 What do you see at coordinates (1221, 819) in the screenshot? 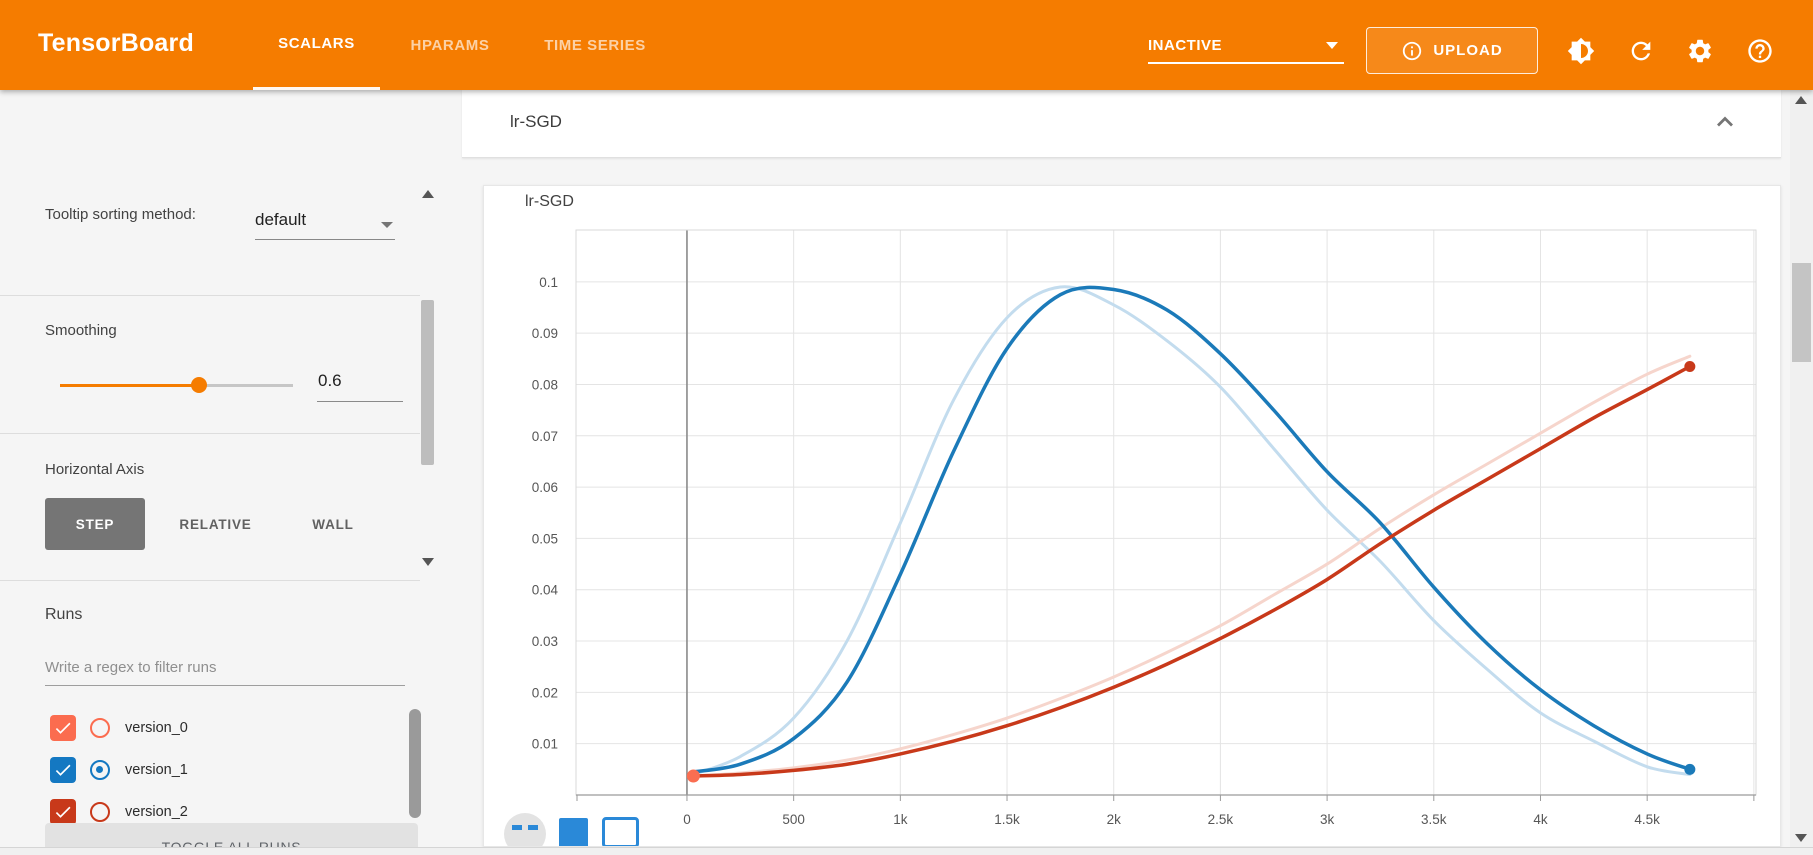
I see `x-tick-label: 2.5k` at bounding box center [1221, 819].